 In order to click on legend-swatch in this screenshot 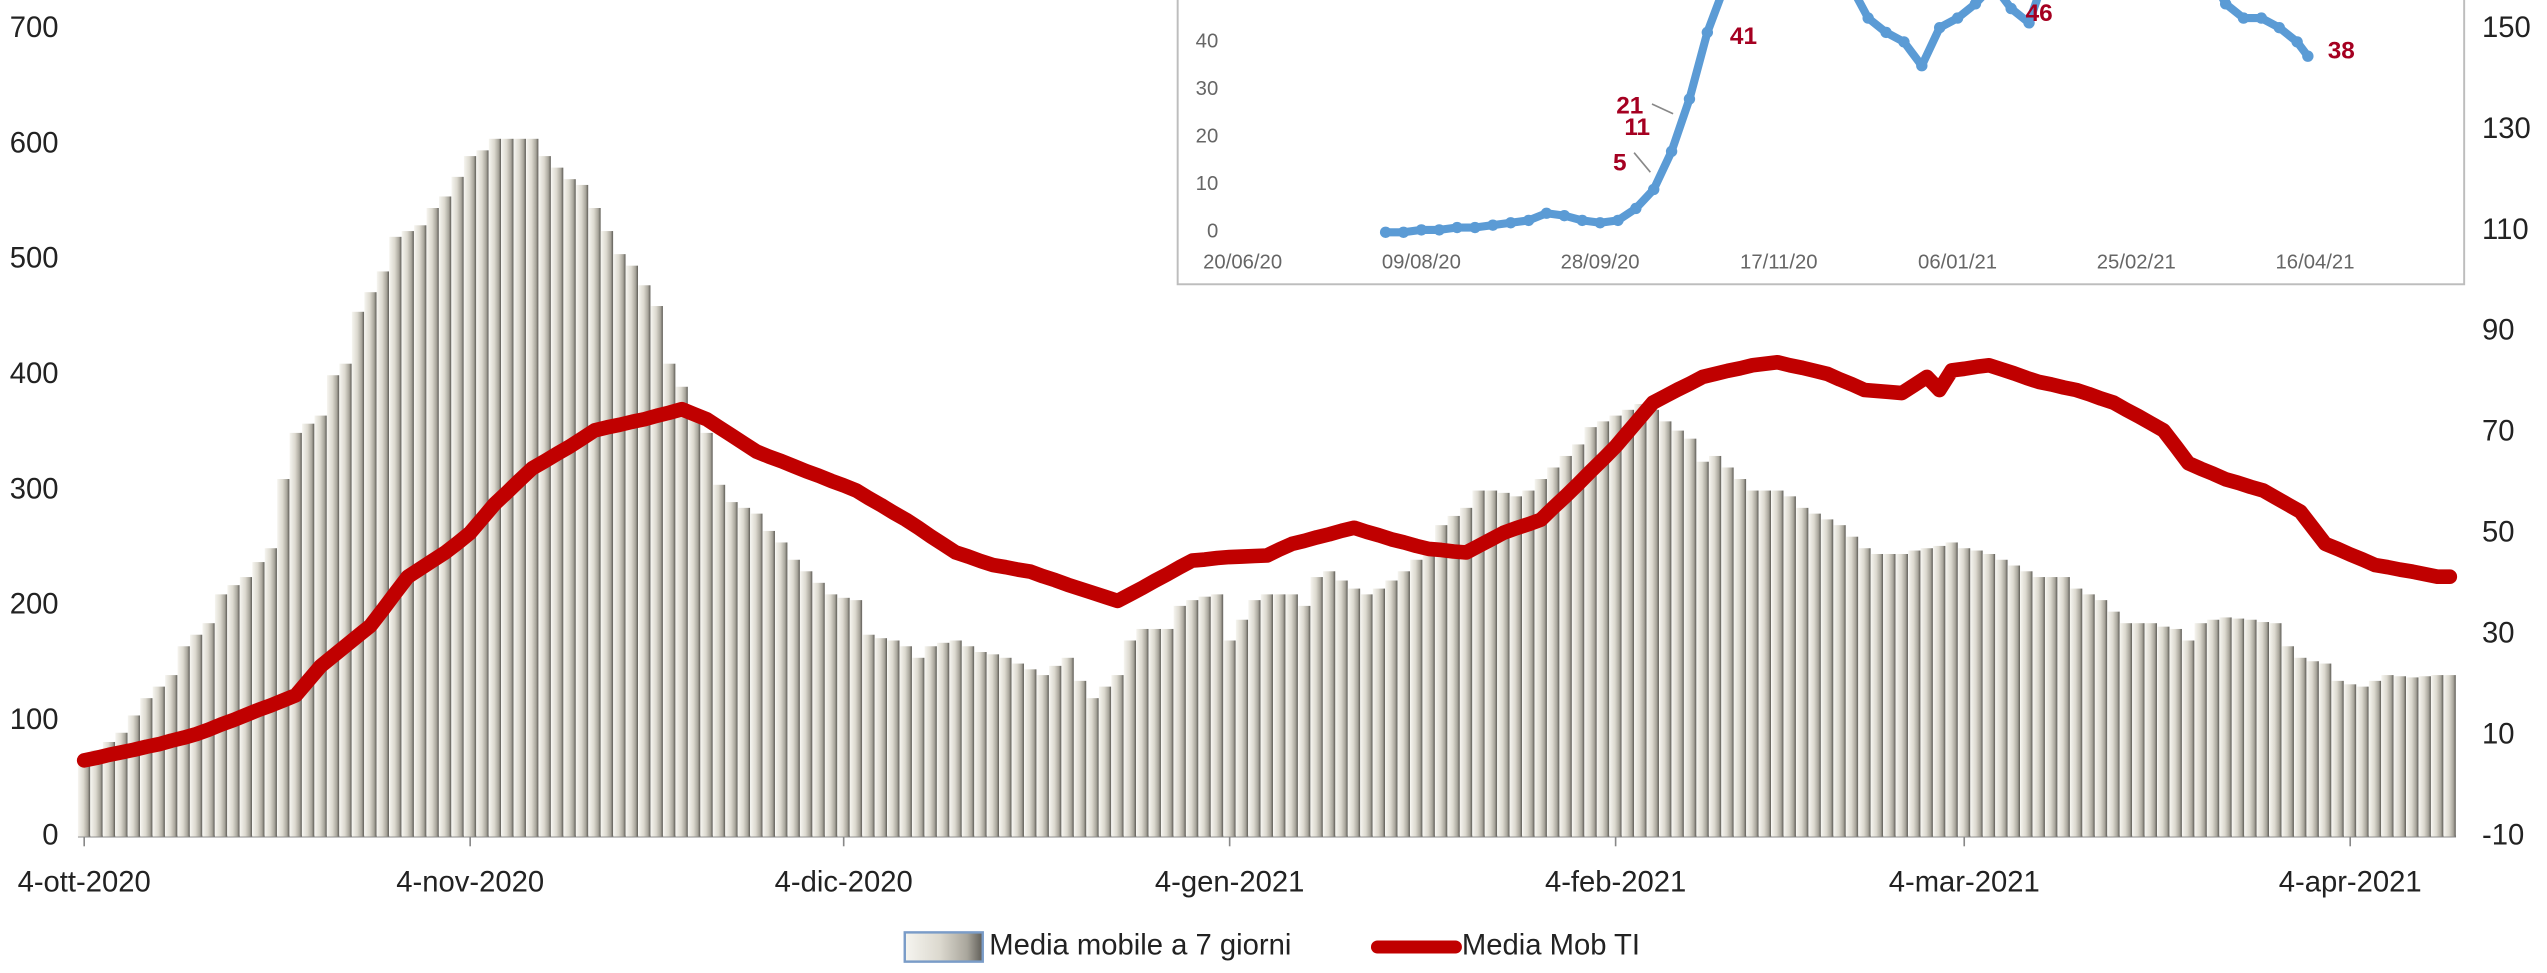, I will do `click(943, 947)`.